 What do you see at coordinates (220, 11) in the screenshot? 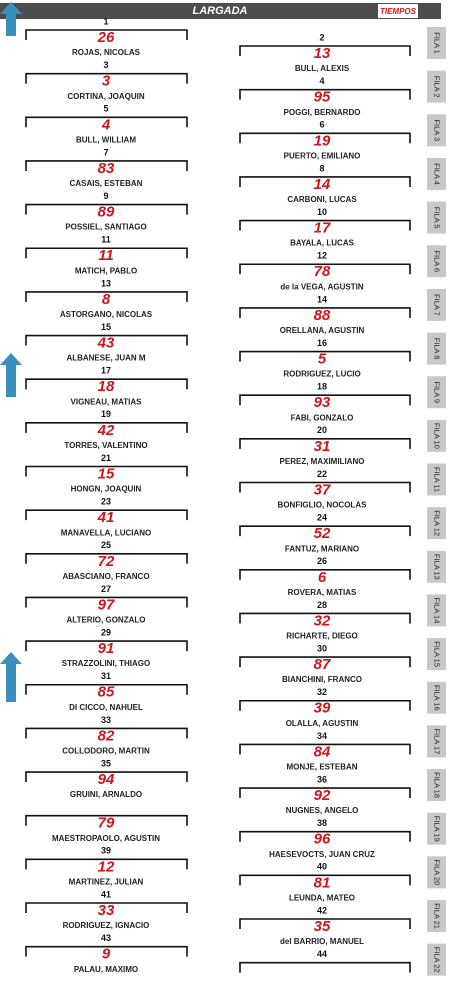
I see `header-title: LARGADA` at bounding box center [220, 11].